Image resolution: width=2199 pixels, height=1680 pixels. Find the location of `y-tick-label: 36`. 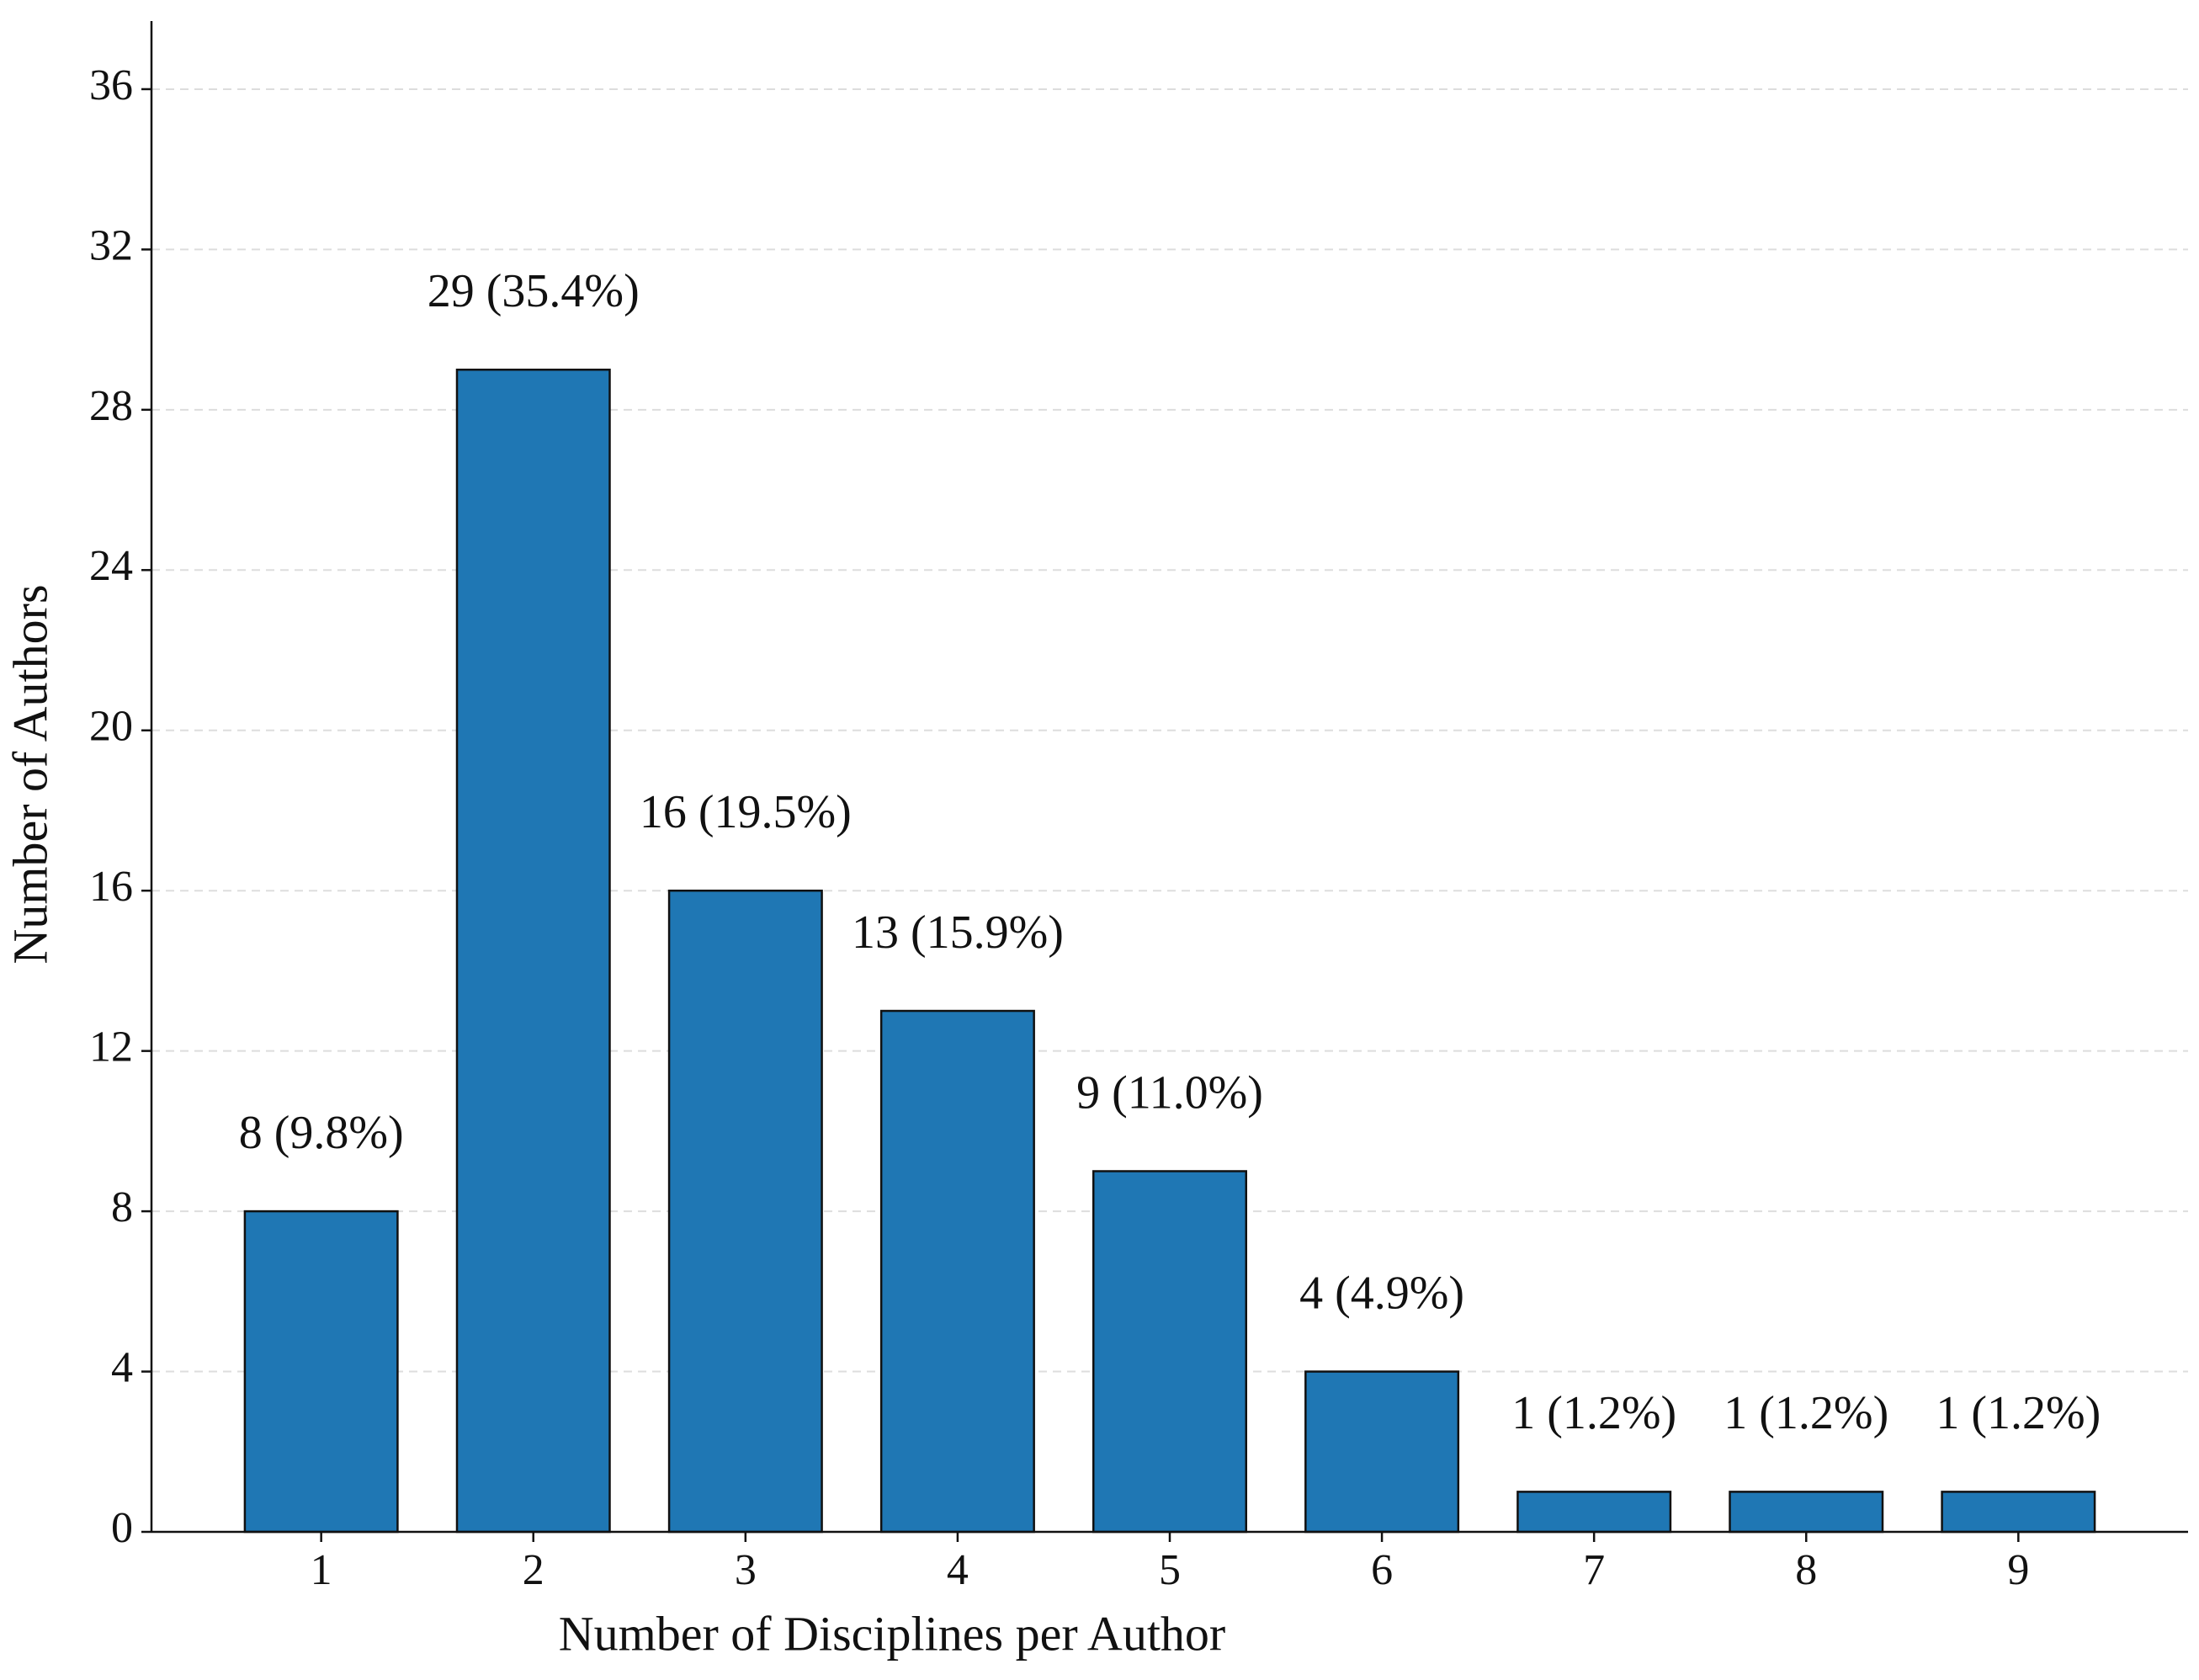

y-tick-label: 36 is located at coordinates (111, 85).